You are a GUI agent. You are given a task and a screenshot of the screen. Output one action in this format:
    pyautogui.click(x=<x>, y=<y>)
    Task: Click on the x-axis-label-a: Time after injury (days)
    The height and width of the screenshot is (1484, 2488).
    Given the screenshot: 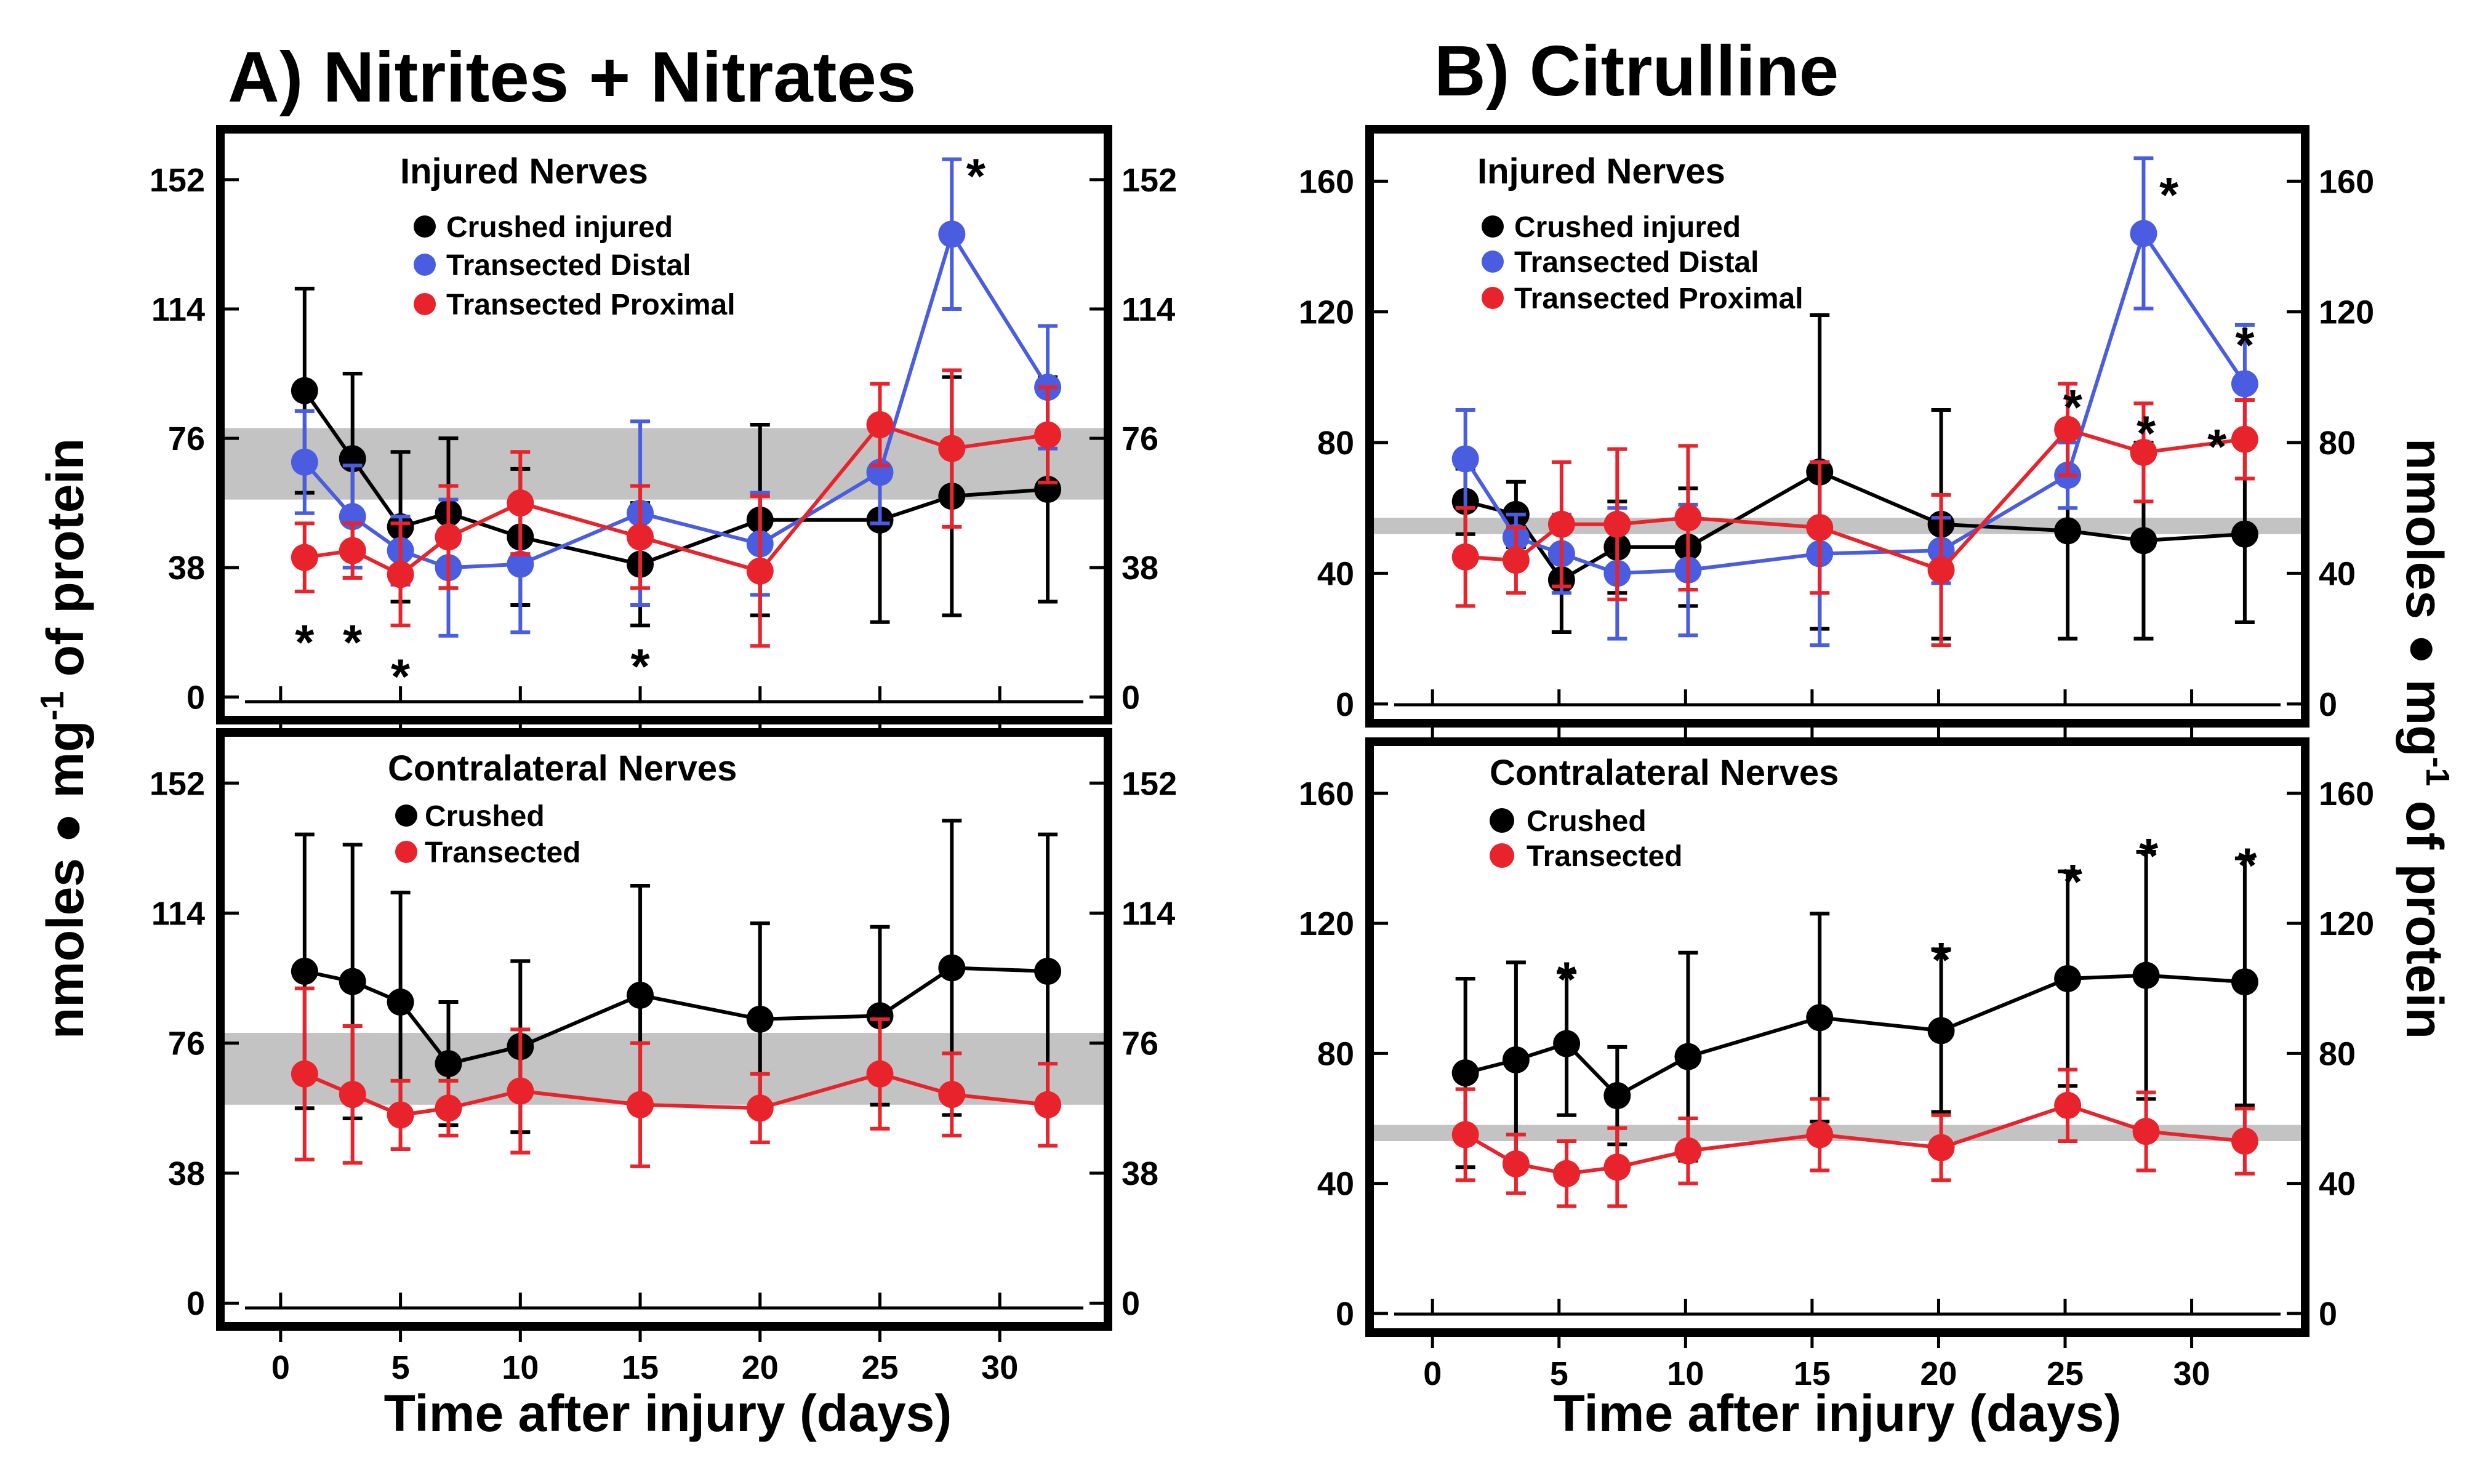 What is the action you would take?
    pyautogui.click(x=668, y=1413)
    